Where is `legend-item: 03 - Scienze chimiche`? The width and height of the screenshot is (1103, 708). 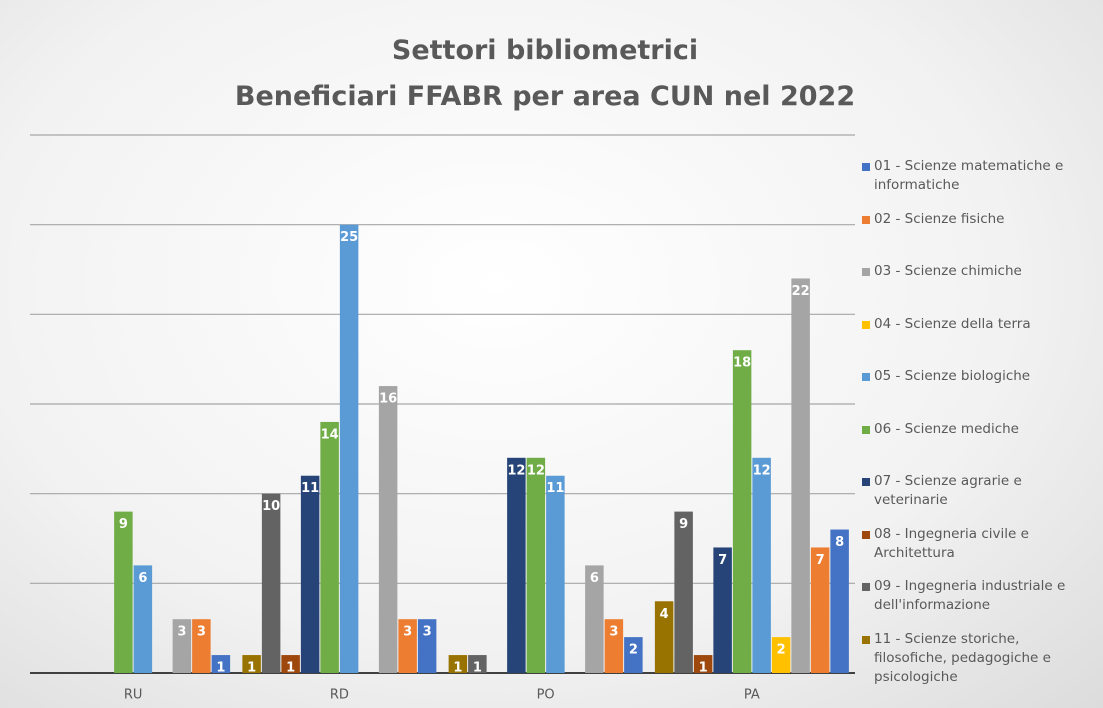 legend-item: 03 - Scienze chimiche is located at coordinates (982, 271).